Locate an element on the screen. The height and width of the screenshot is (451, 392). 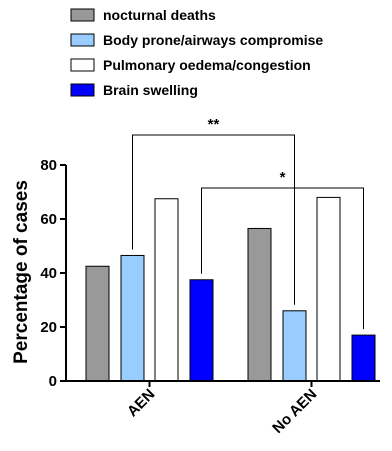
y-axis: 0 20 40 60 80 is located at coordinates (53, 273).